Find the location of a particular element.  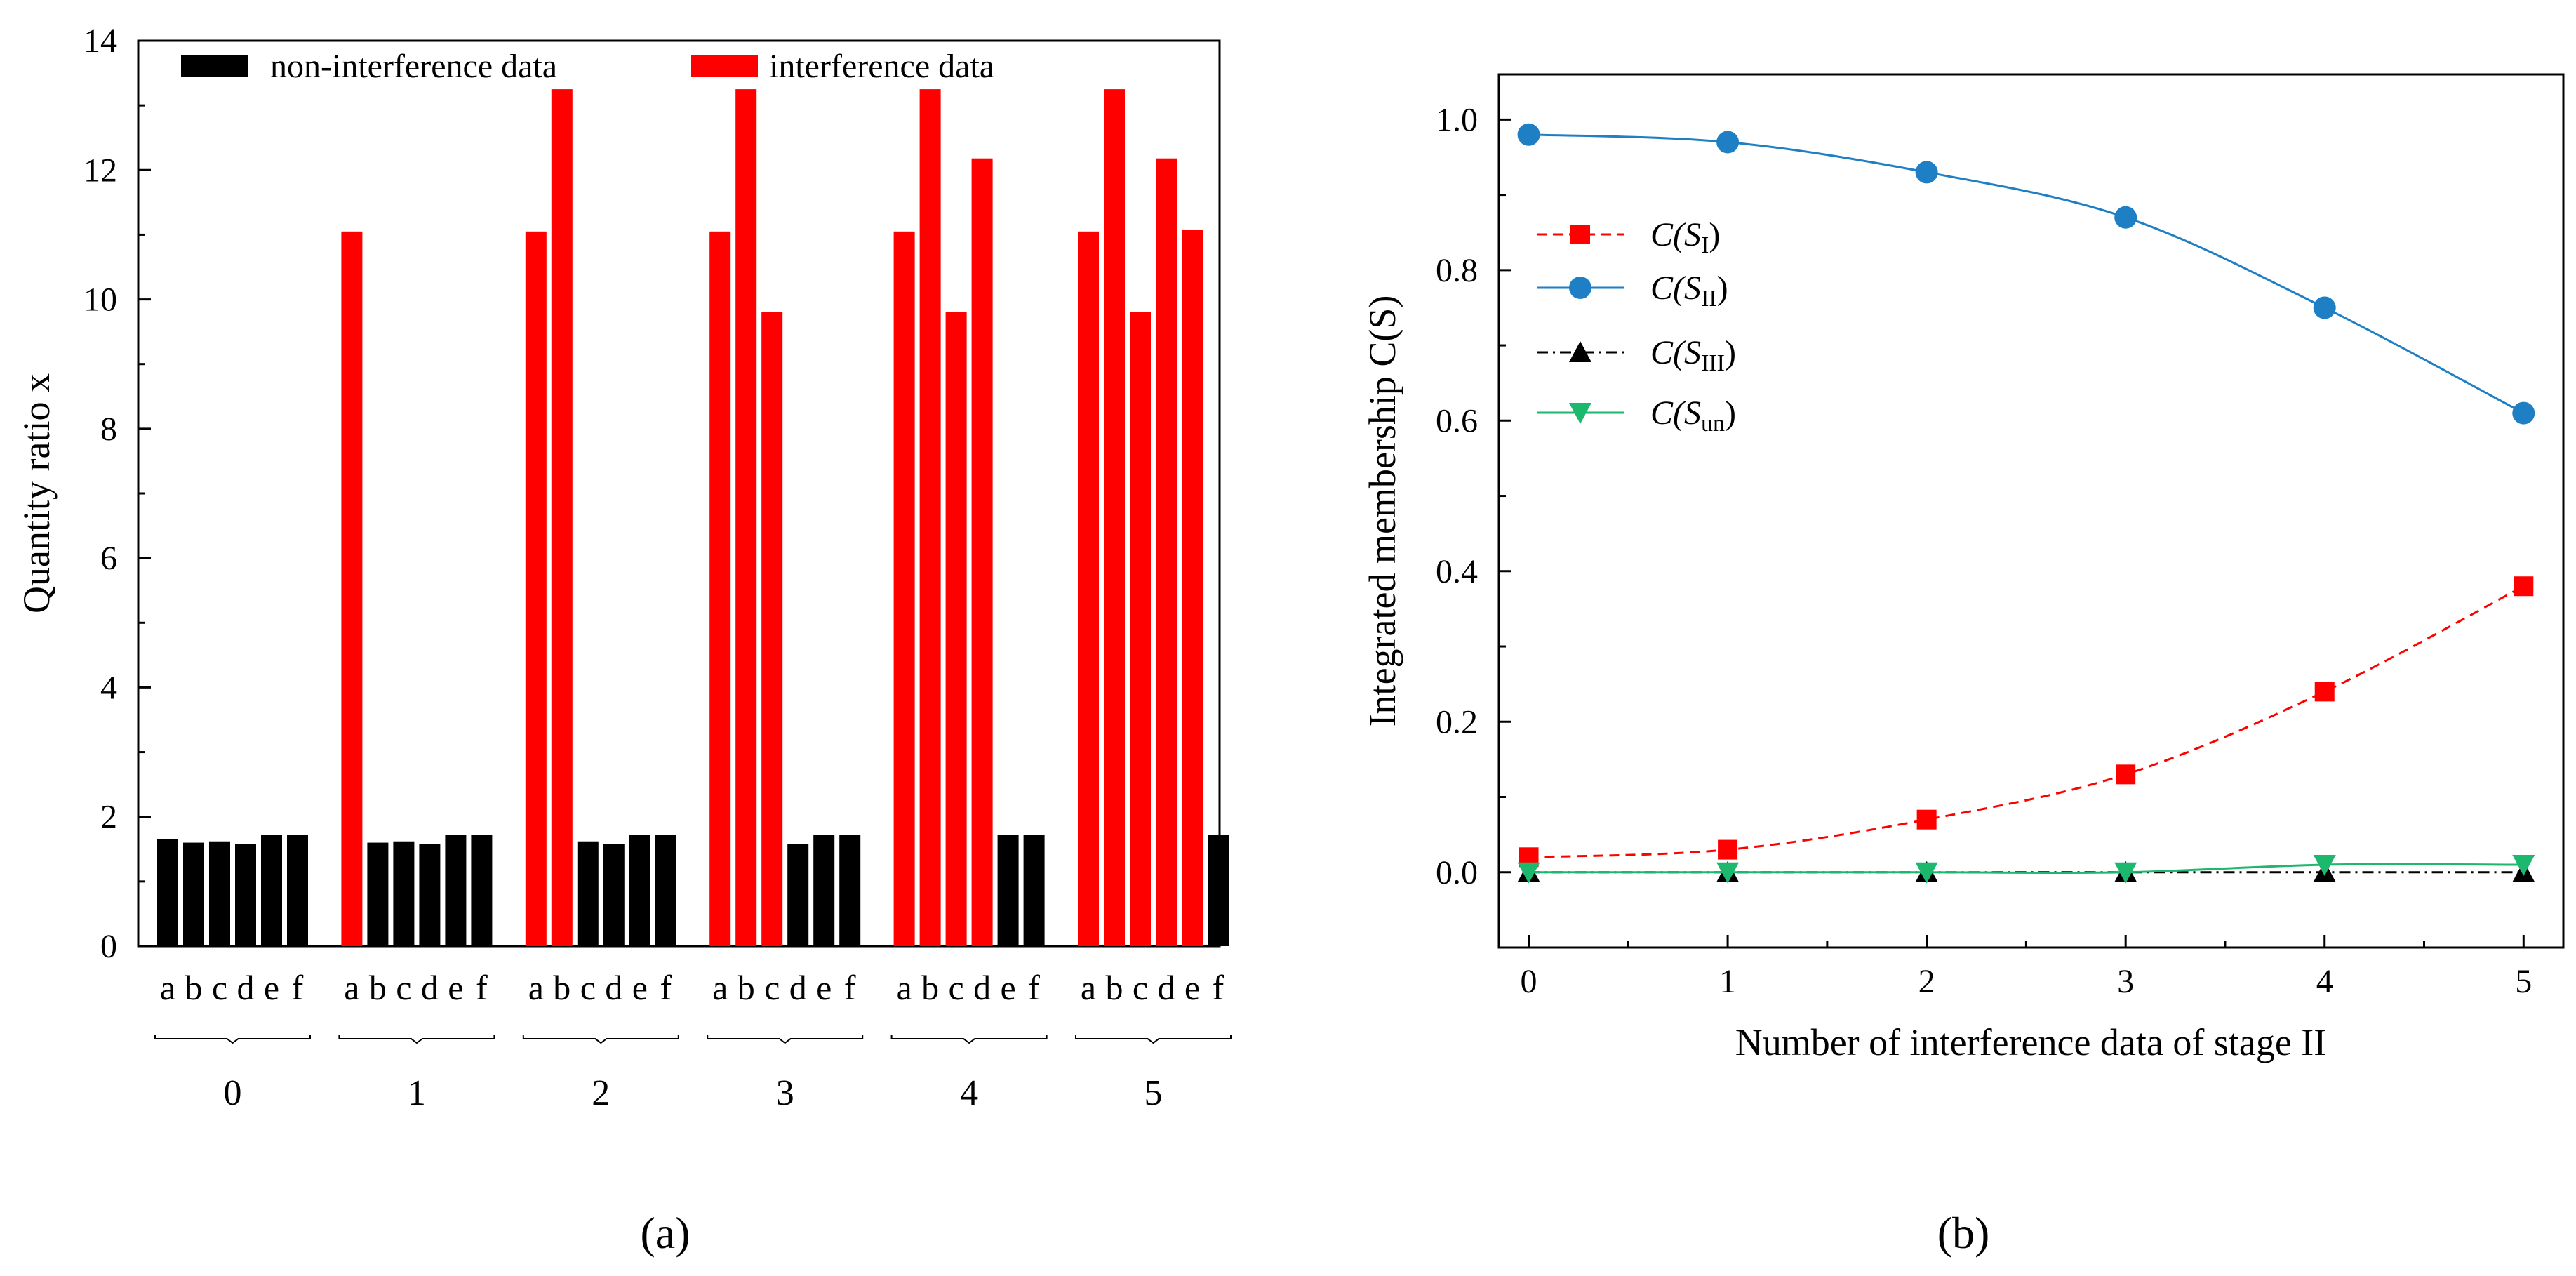

legend-entry: C(SI) is located at coordinates (1628, 237).